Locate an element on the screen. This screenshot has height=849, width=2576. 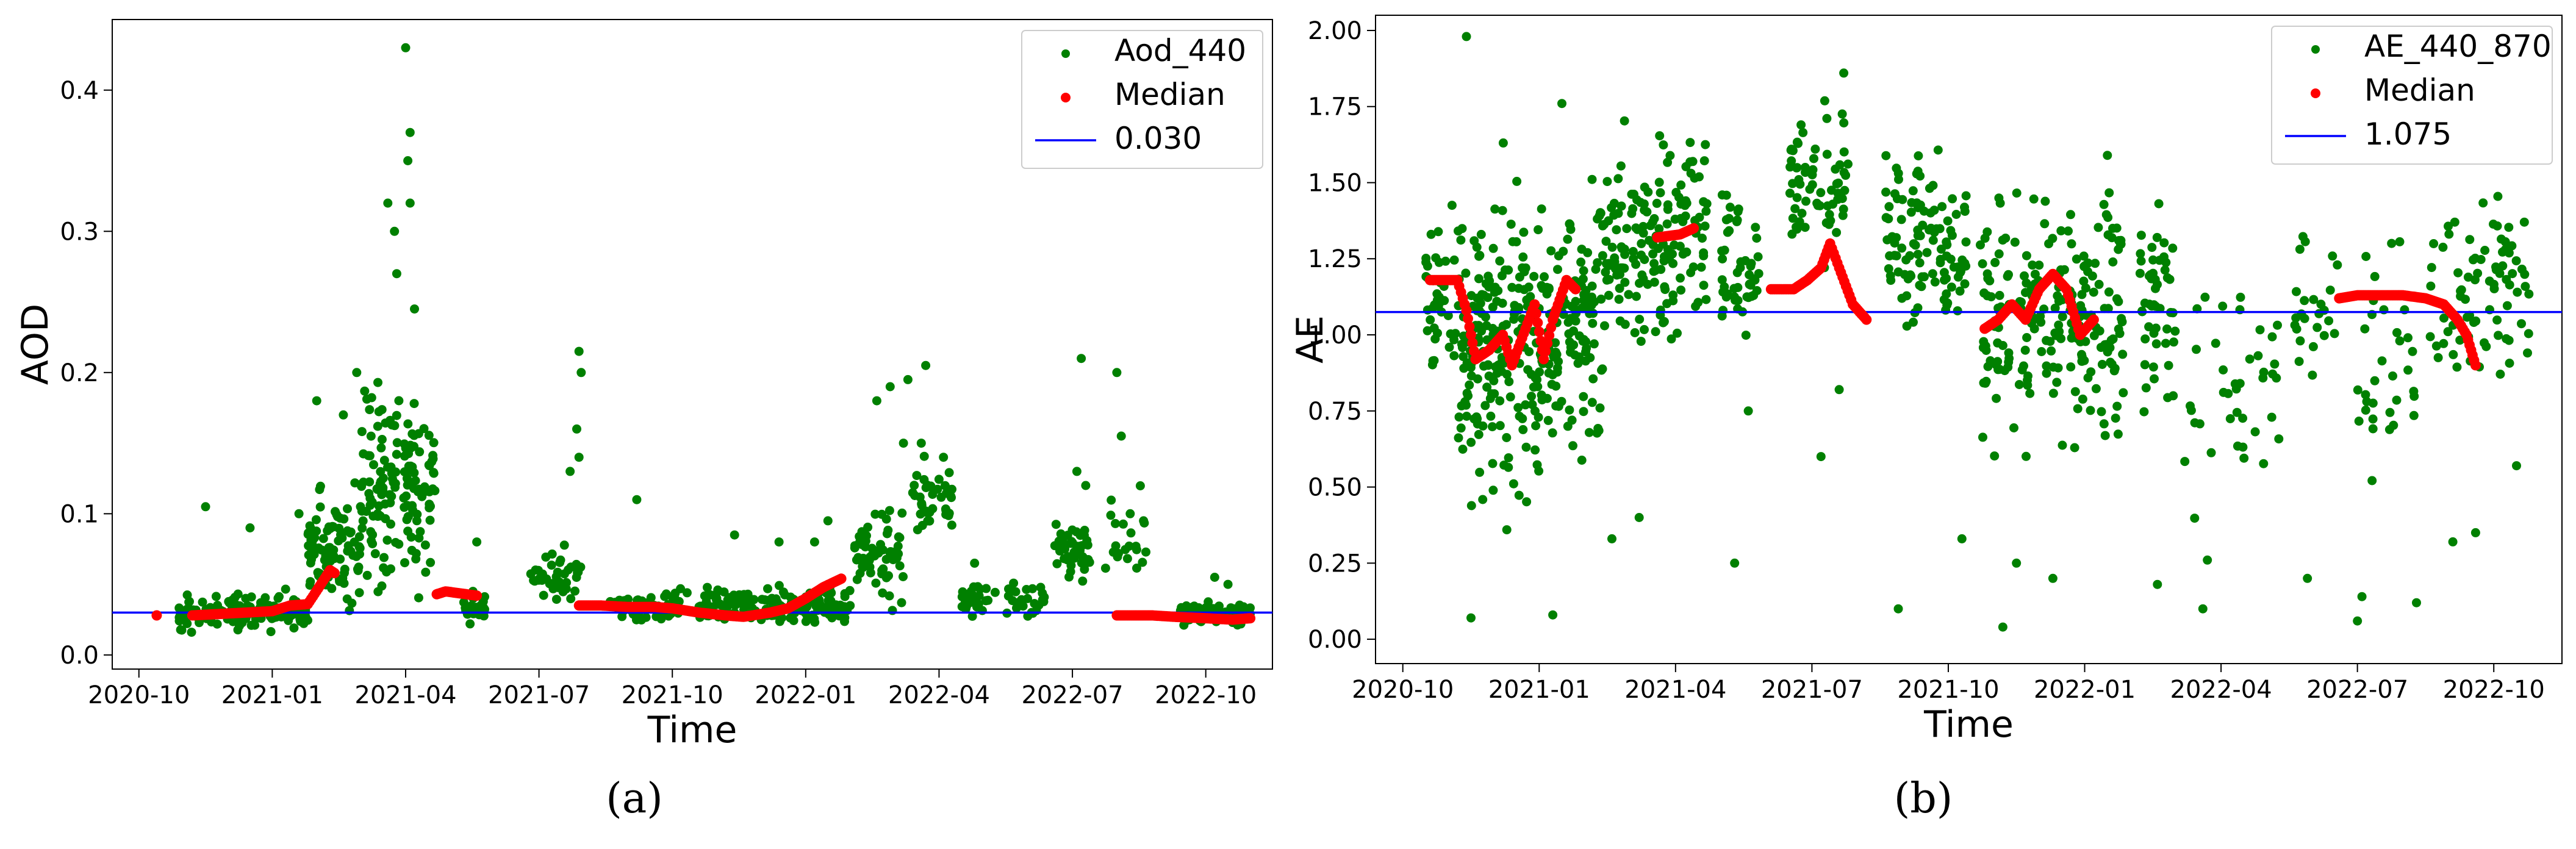
x-tick-label: 2022-01 is located at coordinates (2085, 690).